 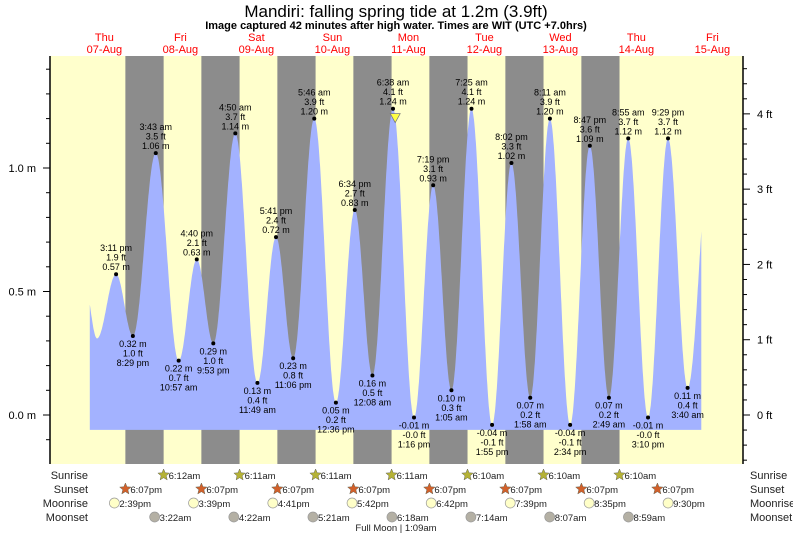 I want to click on day-date: 14-Aug, so click(x=636, y=50).